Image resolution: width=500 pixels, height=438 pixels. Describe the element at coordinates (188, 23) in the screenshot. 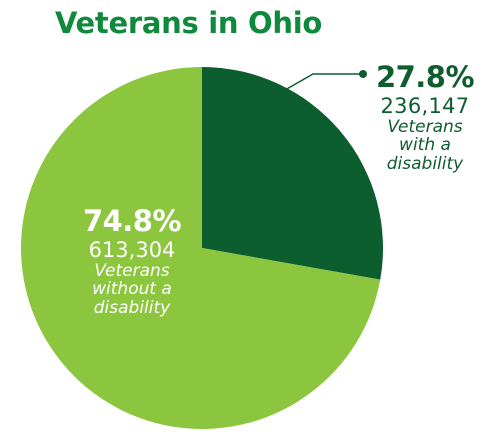

I see `chart-title: Veterans in Ohio` at that location.